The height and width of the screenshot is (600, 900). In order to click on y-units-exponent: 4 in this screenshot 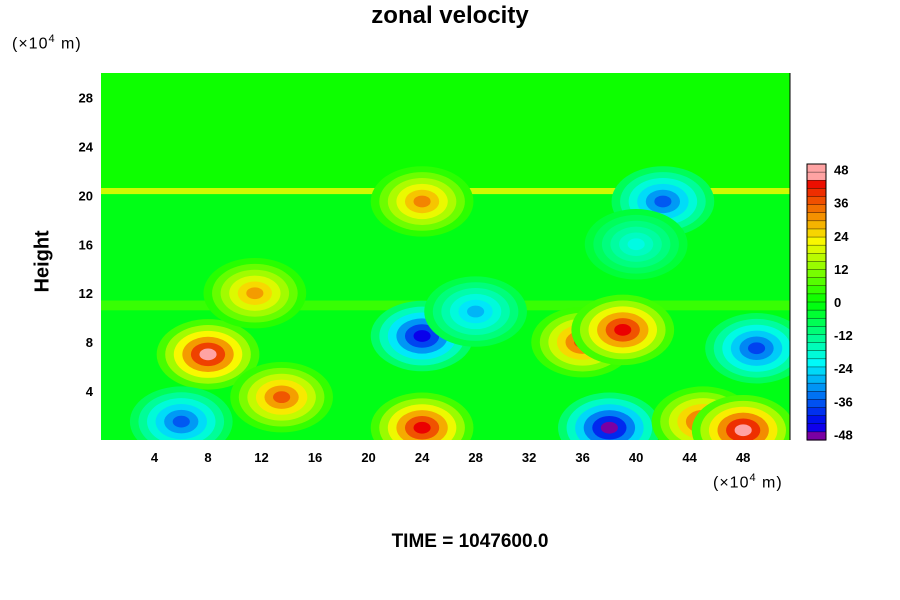, I will do `click(52, 39)`.